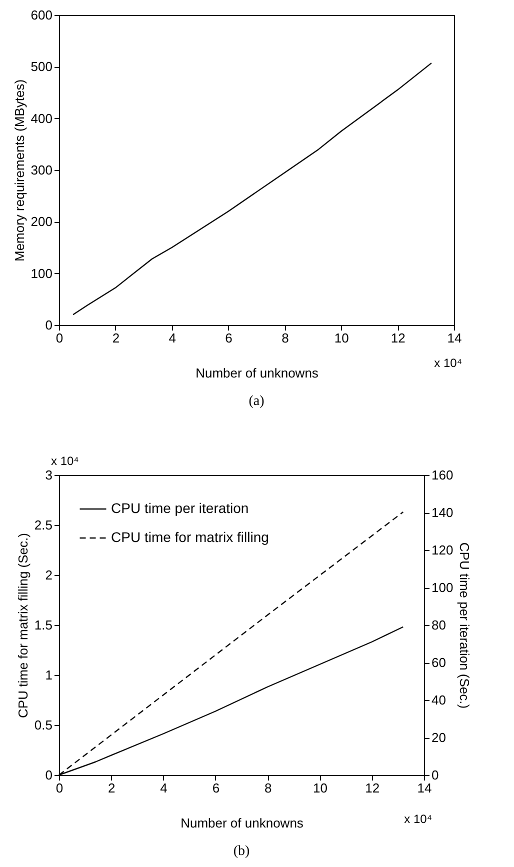 Image resolution: width=514 pixels, height=867 pixels. What do you see at coordinates (180, 508) in the screenshot?
I see `legend-label: CPU time per iteration` at bounding box center [180, 508].